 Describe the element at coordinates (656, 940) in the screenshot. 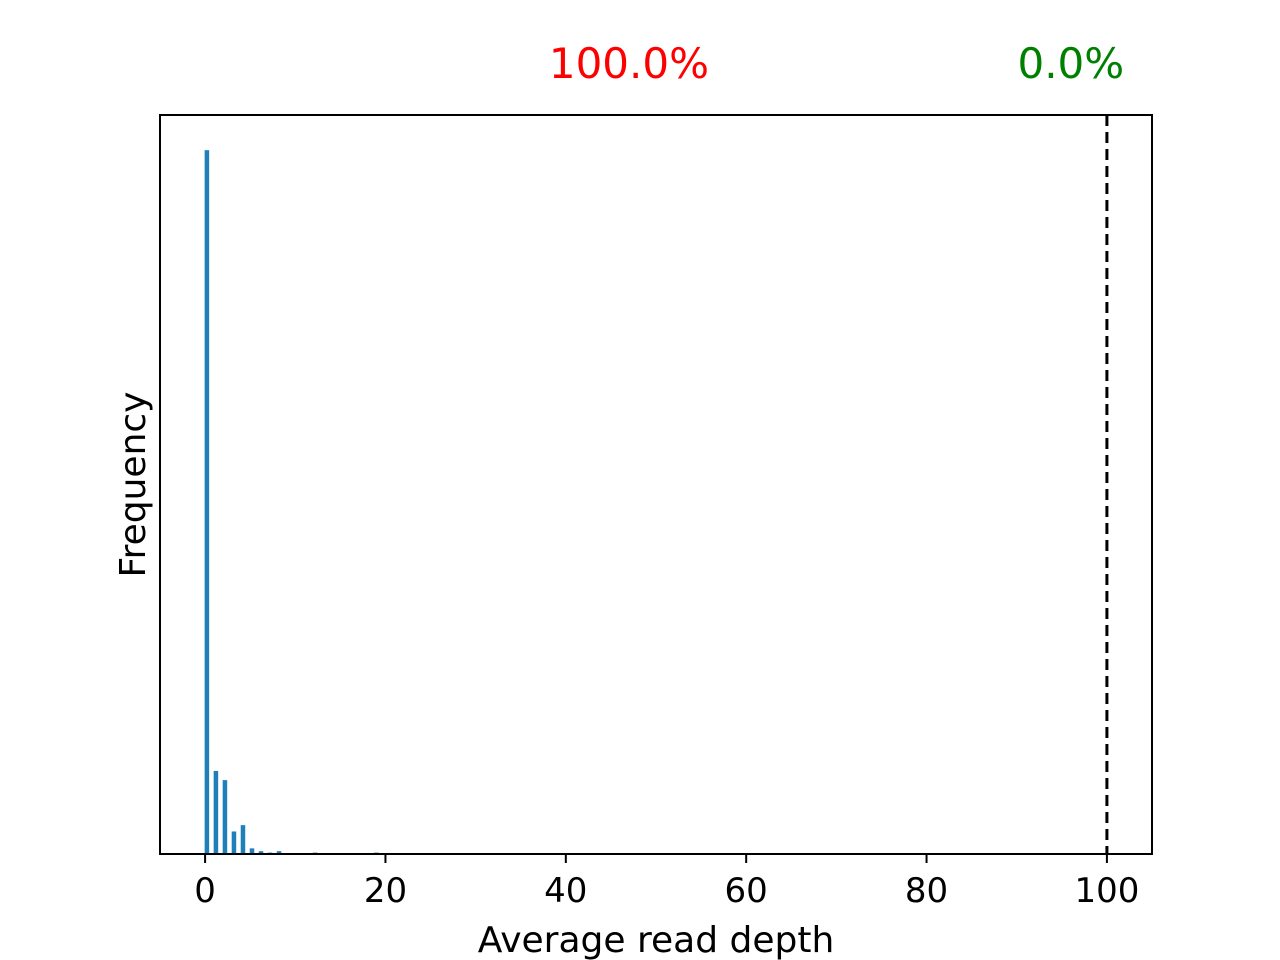

I see `x-axis-label: Average read depth` at that location.